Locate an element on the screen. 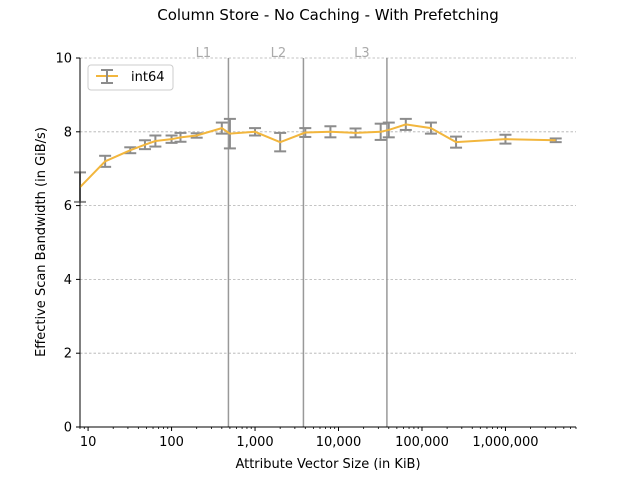 The width and height of the screenshot is (640, 480). cache-label-l2: L2 is located at coordinates (279, 53).